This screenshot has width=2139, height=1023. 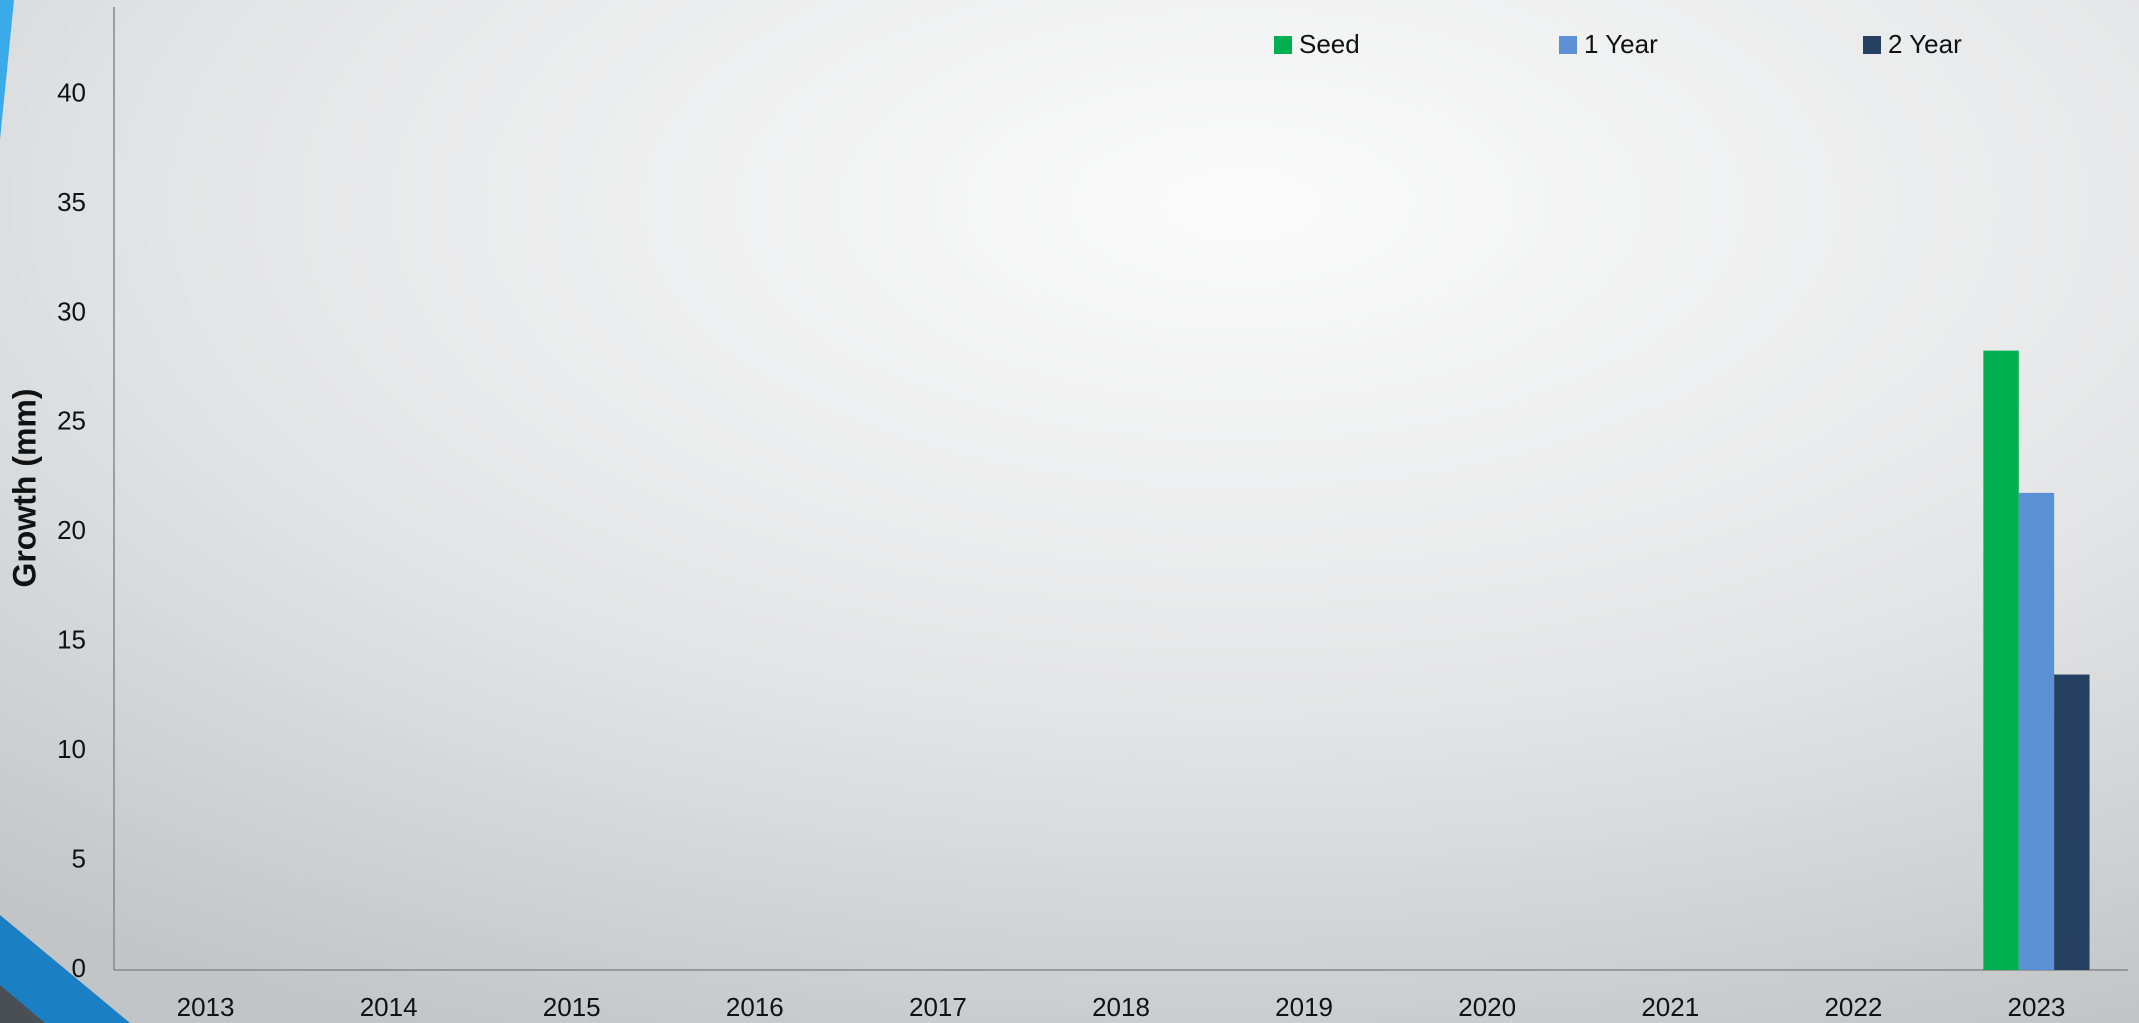 What do you see at coordinates (1304, 1007) in the screenshot?
I see `x-tick-label: 2019` at bounding box center [1304, 1007].